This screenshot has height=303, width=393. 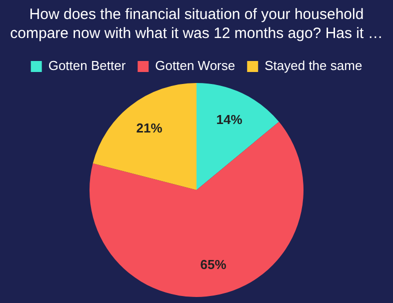 I want to click on legend-label: Gotten Worse, so click(x=195, y=66).